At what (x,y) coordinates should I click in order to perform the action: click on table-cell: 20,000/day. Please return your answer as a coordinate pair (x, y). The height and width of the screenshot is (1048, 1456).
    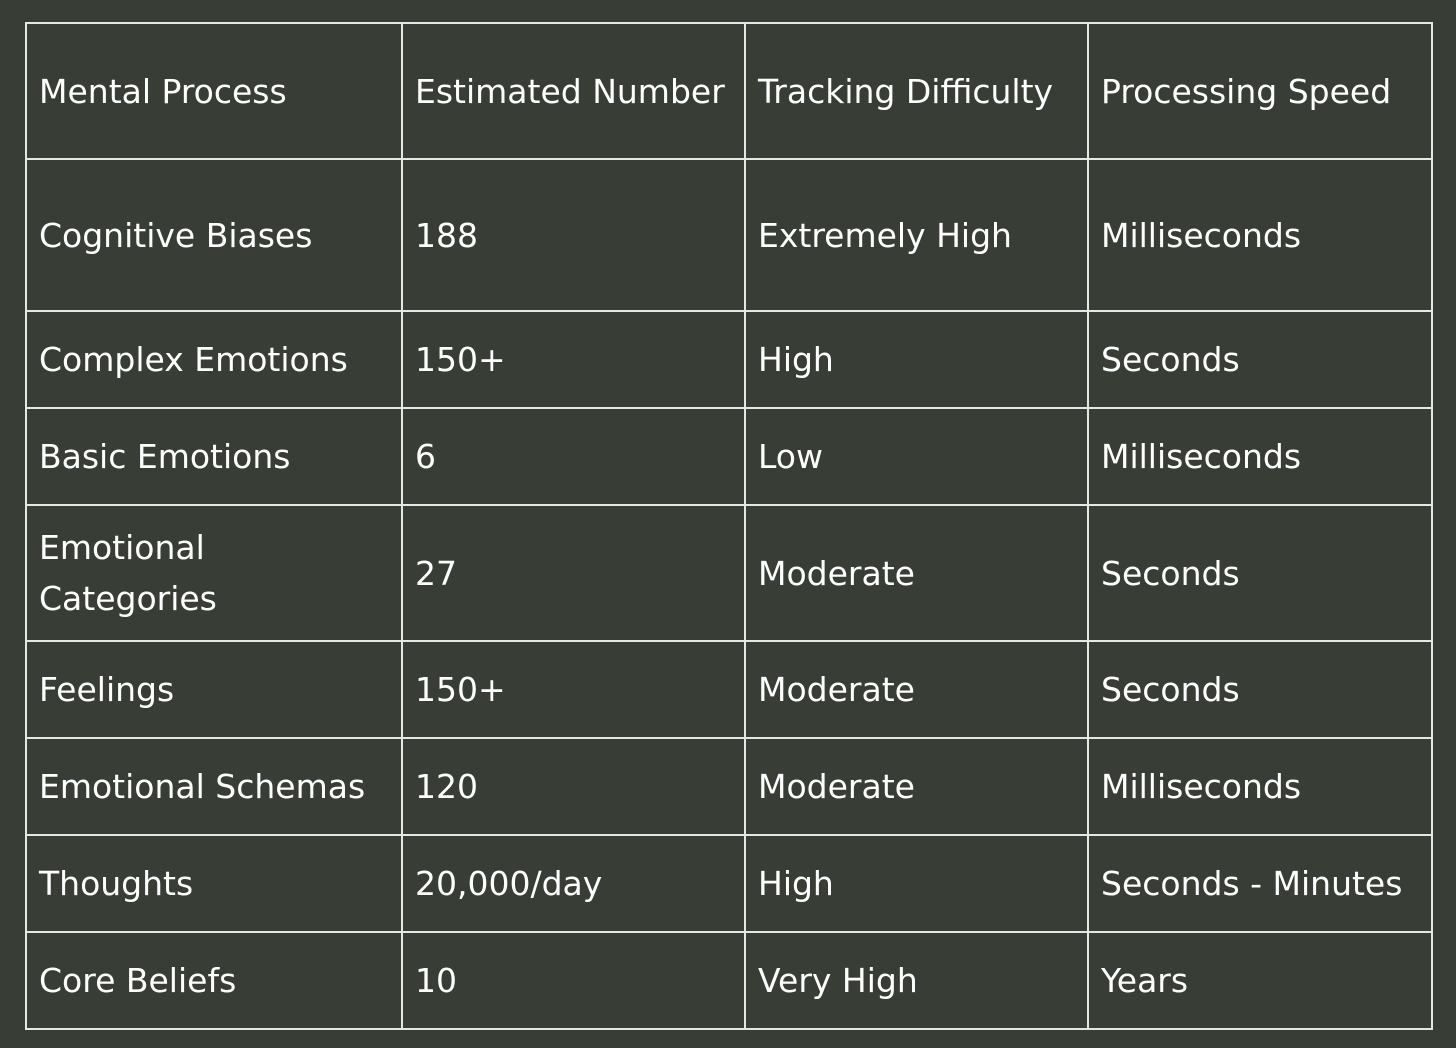
    Looking at the image, I should click on (573, 883).